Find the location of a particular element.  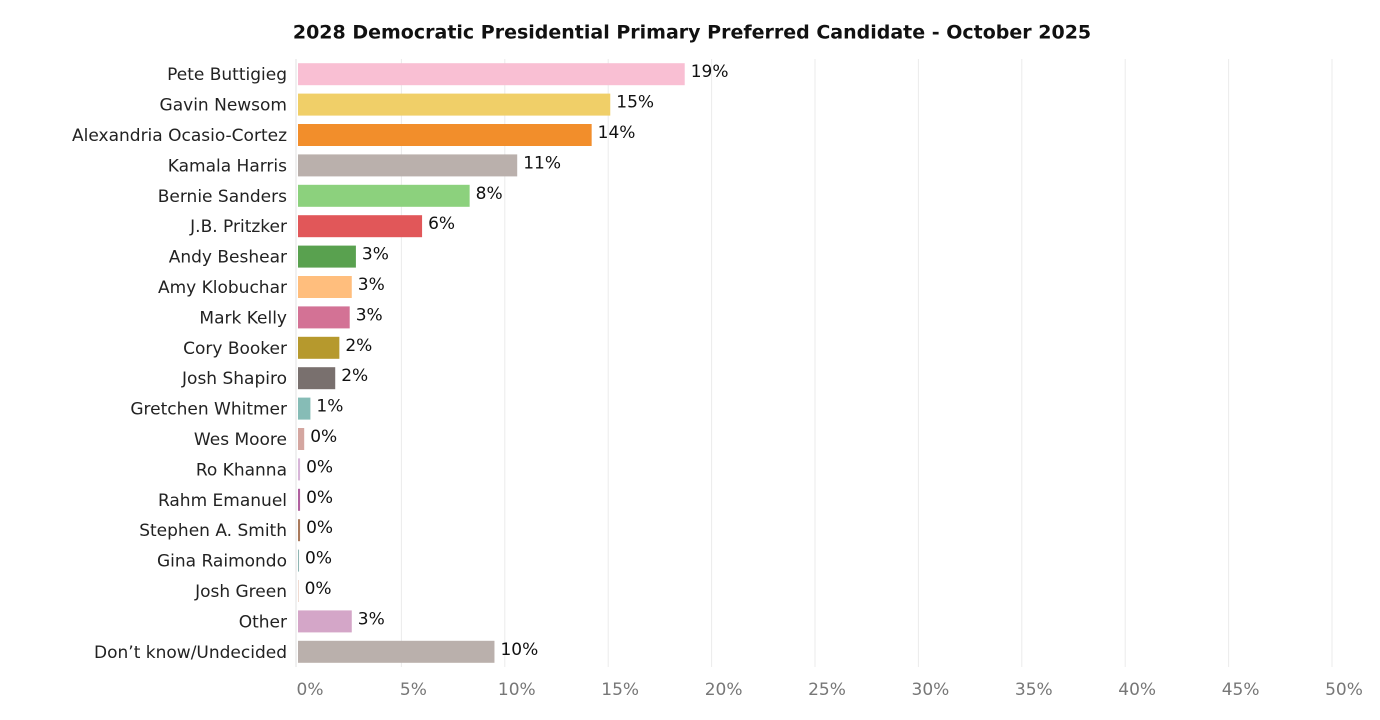

category-label: Josh Shapiro is located at coordinates (234, 379).